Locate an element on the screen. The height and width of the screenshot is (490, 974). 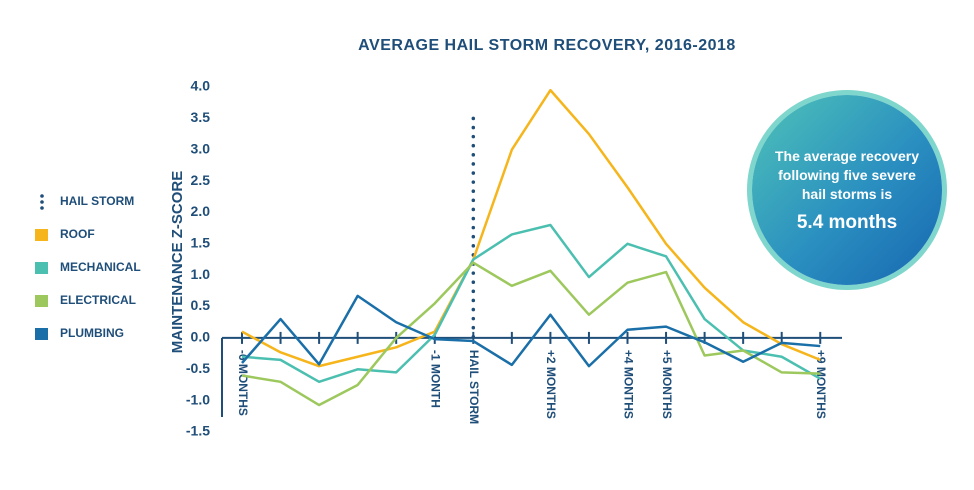
x-tick-label: HAIL STORM is located at coordinates (474, 387).